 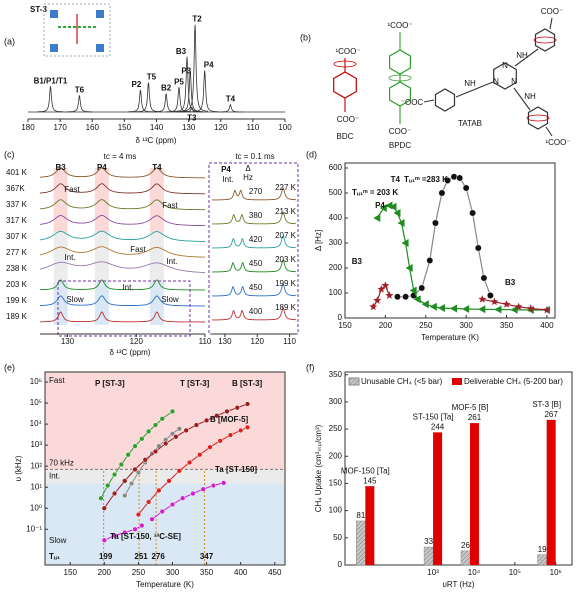 What do you see at coordinates (428, 541) in the screenshot?
I see `value-label: 33` at bounding box center [428, 541].